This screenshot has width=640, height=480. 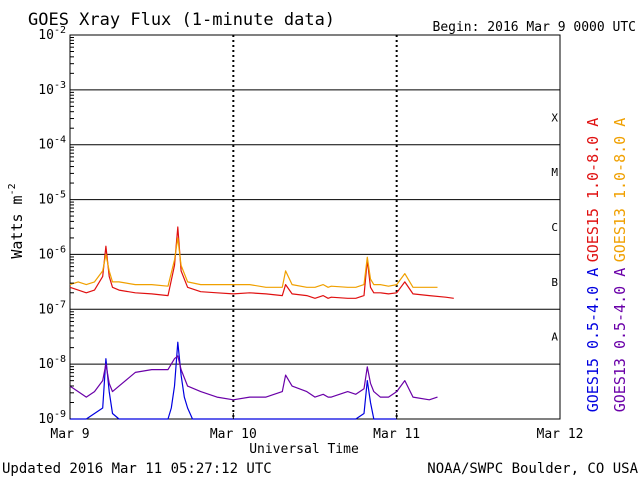 What do you see at coordinates (60, 85) in the screenshot?
I see `y-tick-exponent: -3` at bounding box center [60, 85].